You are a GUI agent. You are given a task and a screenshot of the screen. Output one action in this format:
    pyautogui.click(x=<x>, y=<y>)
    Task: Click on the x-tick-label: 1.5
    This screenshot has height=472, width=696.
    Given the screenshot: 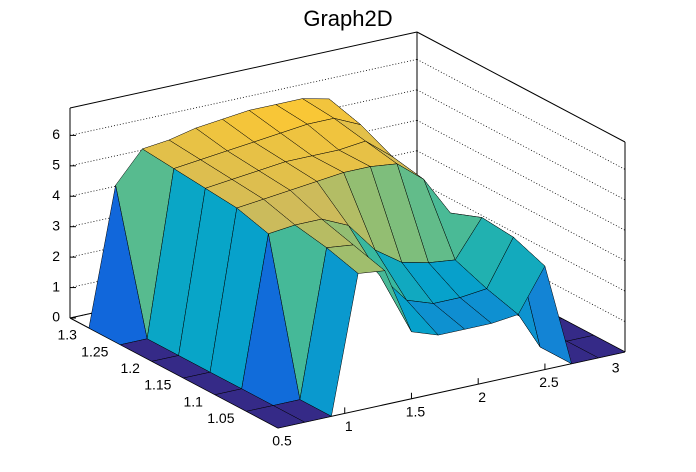 What is the action you would take?
    pyautogui.click(x=416, y=411)
    